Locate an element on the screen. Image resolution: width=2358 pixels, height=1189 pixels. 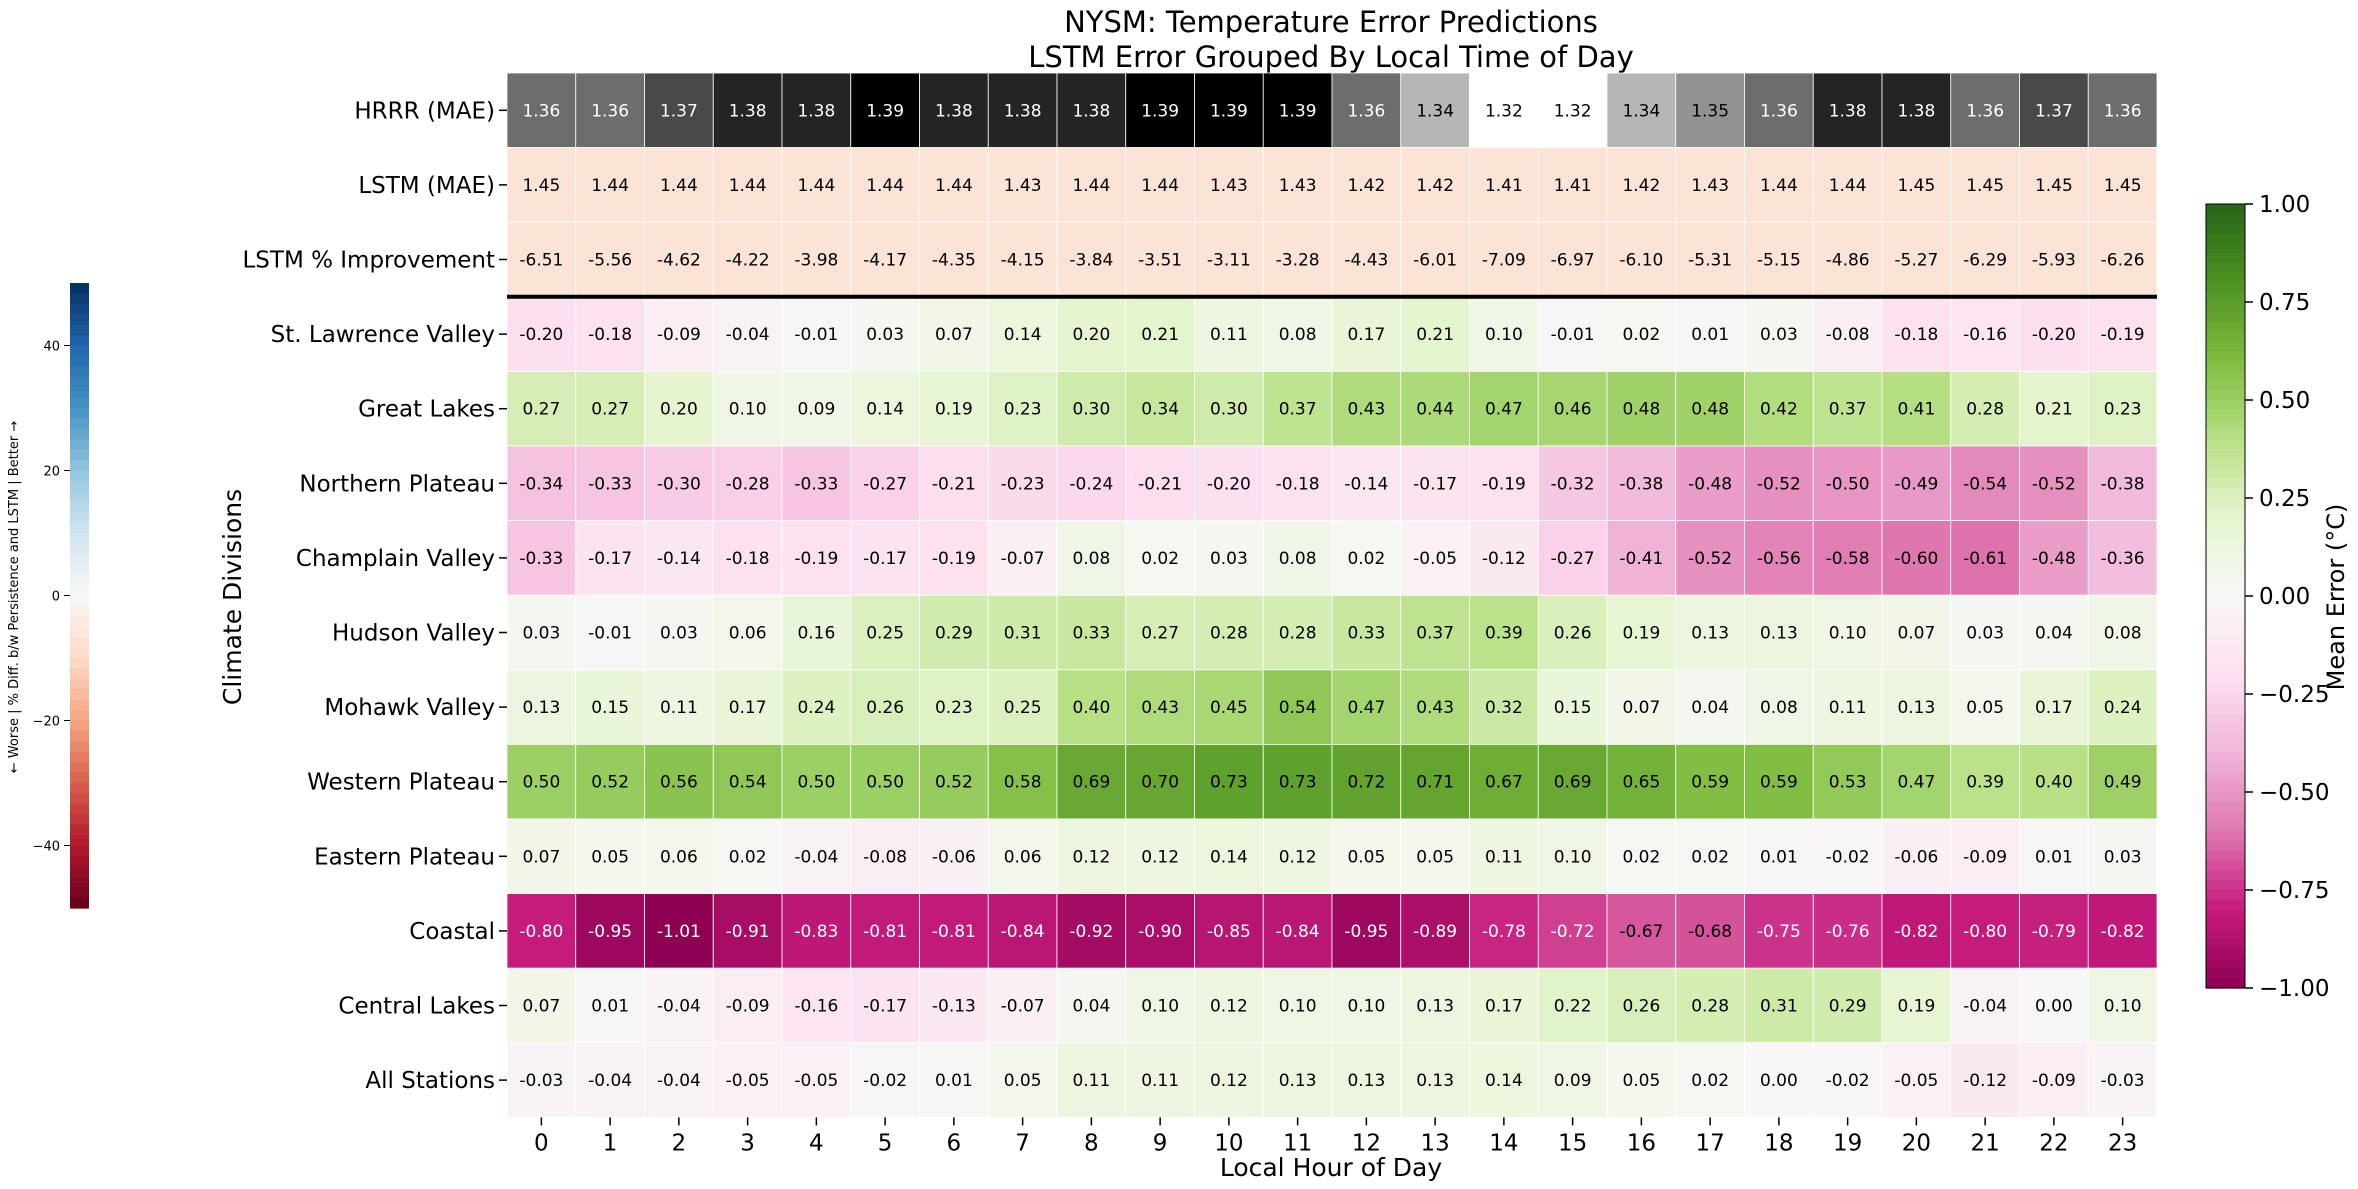
cell-value-label: -0.09 is located at coordinates (679, 335).